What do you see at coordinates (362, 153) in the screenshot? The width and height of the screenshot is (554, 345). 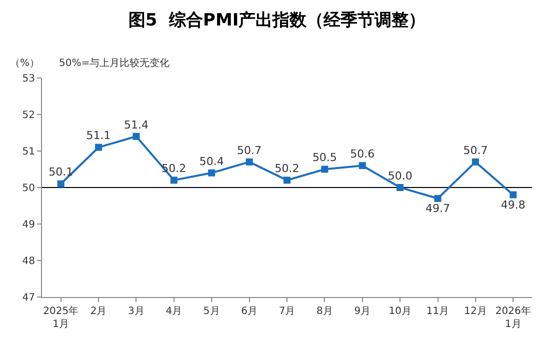 I see `data-label: 50.6` at bounding box center [362, 153].